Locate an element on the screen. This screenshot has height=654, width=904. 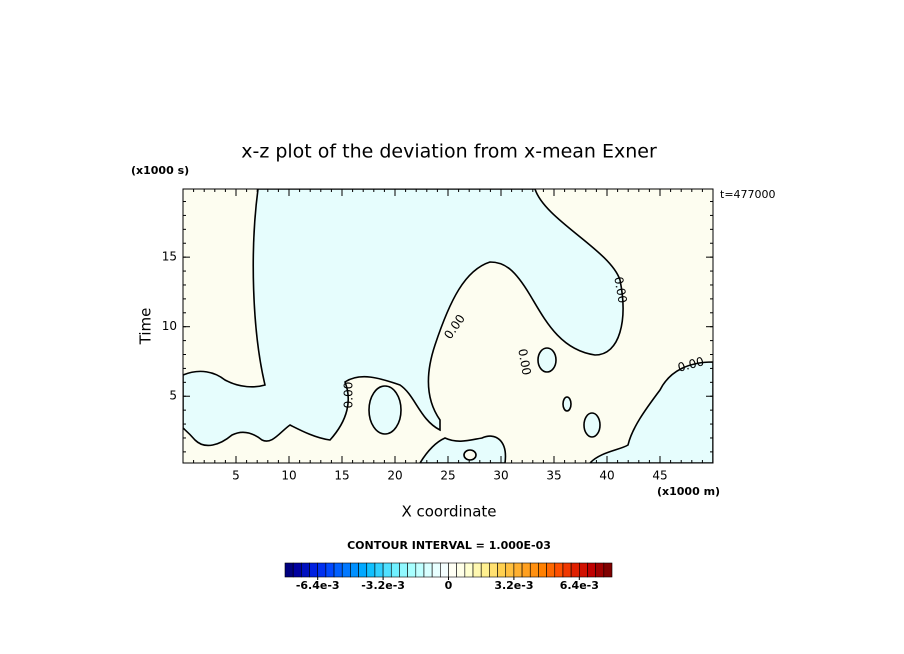
contour-interval: CONTOUR INTERVAL = 1.000E-03 is located at coordinates (449, 545).